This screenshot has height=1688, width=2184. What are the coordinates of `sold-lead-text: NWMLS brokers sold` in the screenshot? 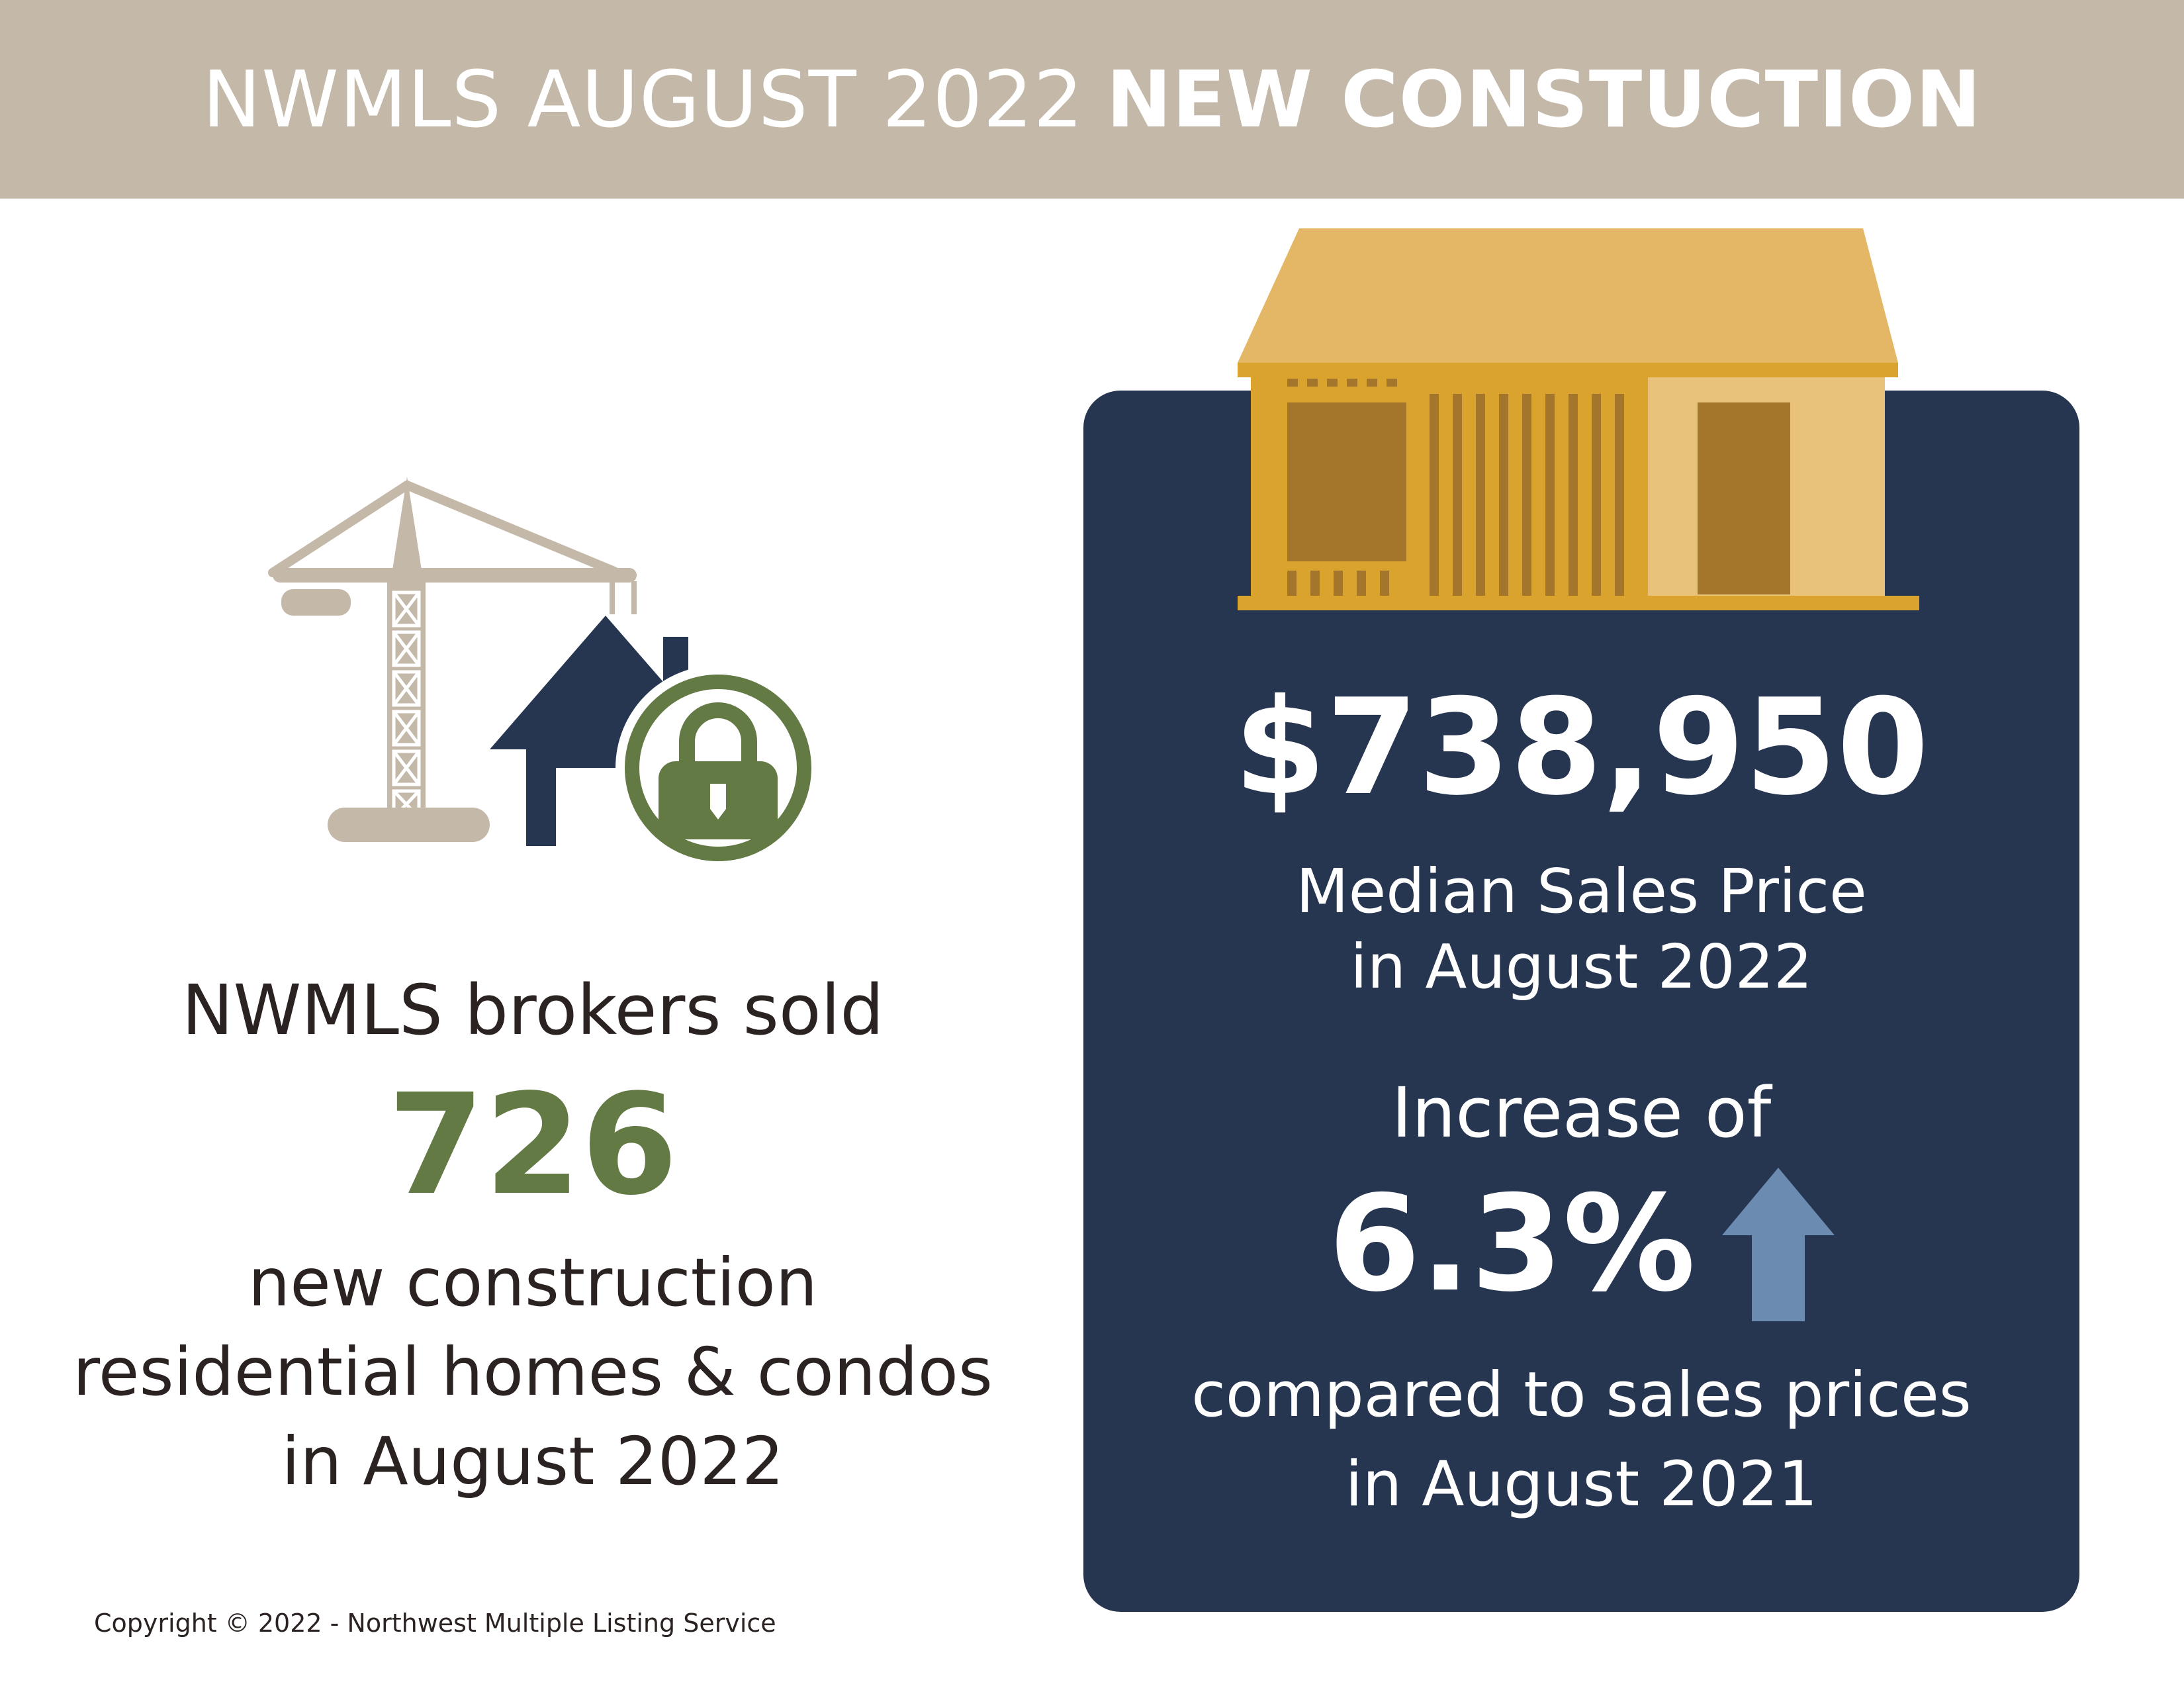 It's located at (532, 1010).